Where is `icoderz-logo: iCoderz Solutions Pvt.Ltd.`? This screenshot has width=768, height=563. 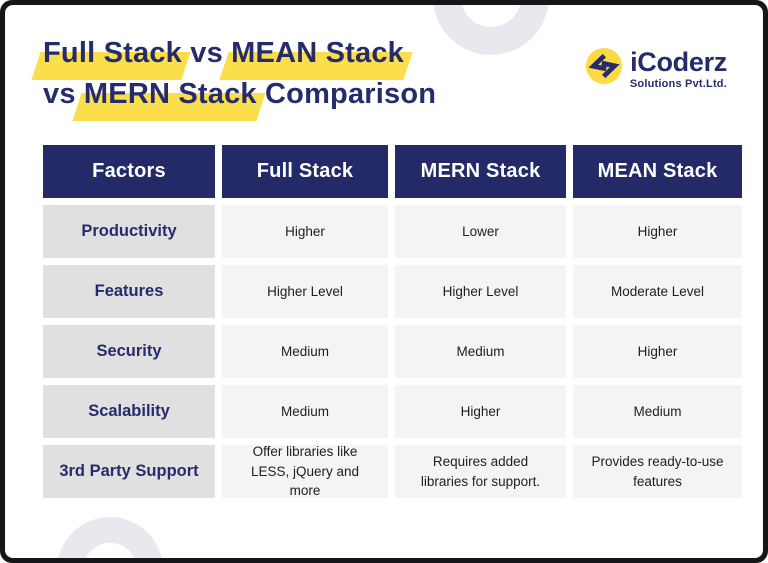 icoderz-logo: iCoderz Solutions Pvt.Ltd. is located at coordinates (656, 68).